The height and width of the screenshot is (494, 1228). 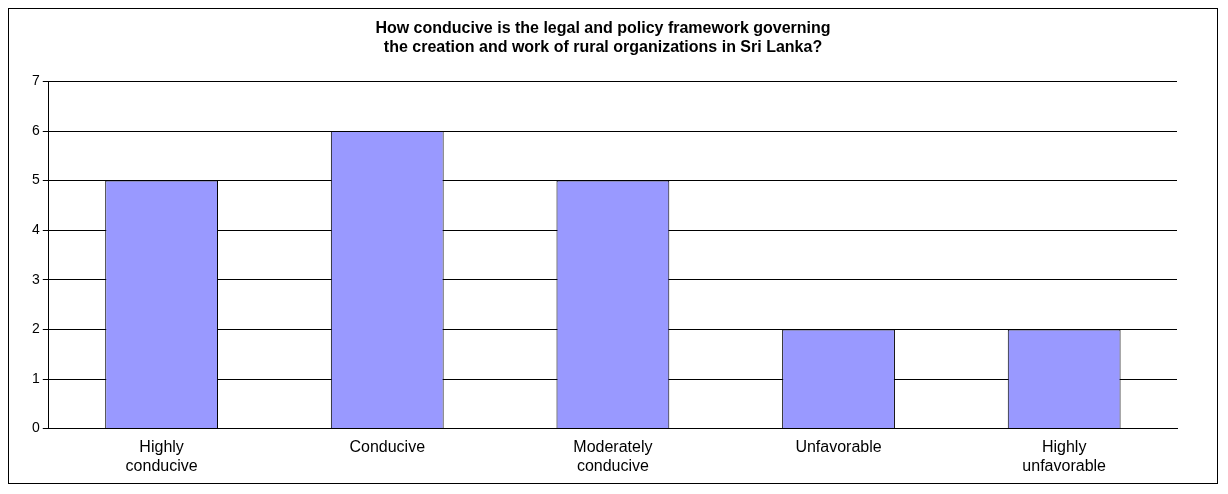 What do you see at coordinates (387, 446) in the screenshot?
I see `x-tick-label: Conducive` at bounding box center [387, 446].